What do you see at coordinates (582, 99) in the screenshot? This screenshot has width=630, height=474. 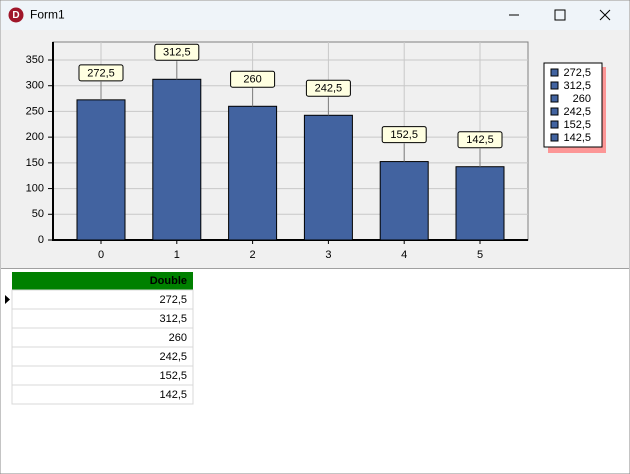 I see `legend-label: 260` at bounding box center [582, 99].